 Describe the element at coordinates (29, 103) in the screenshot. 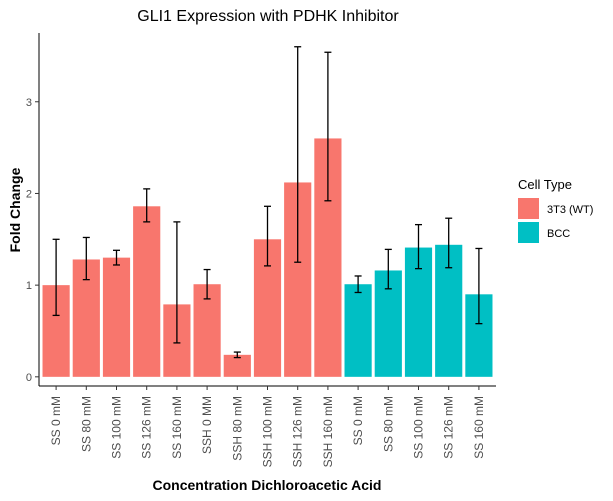

I see `y-tick-label: 3` at that location.